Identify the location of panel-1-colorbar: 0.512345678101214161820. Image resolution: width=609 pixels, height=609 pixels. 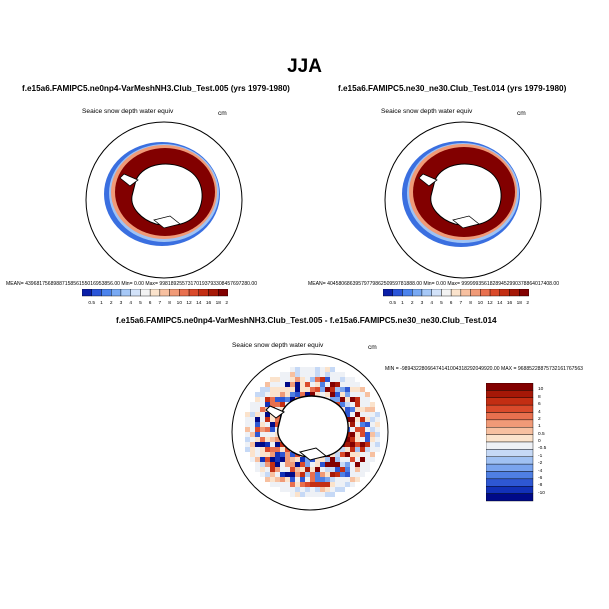
(155, 297).